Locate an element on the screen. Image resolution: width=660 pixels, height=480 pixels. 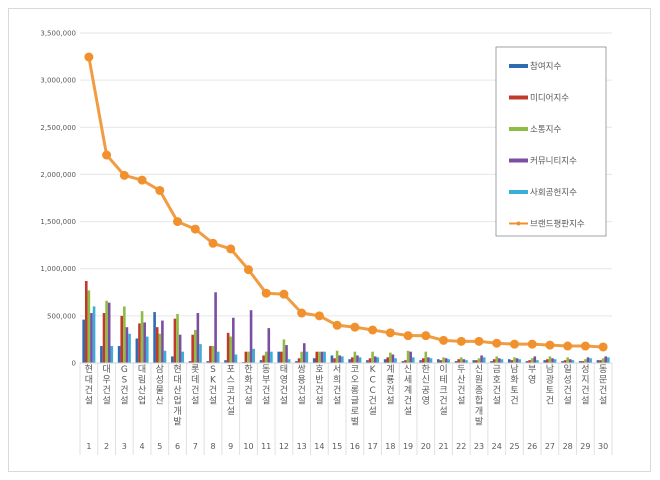
x-rank-label: 2 is located at coordinates (106, 446).